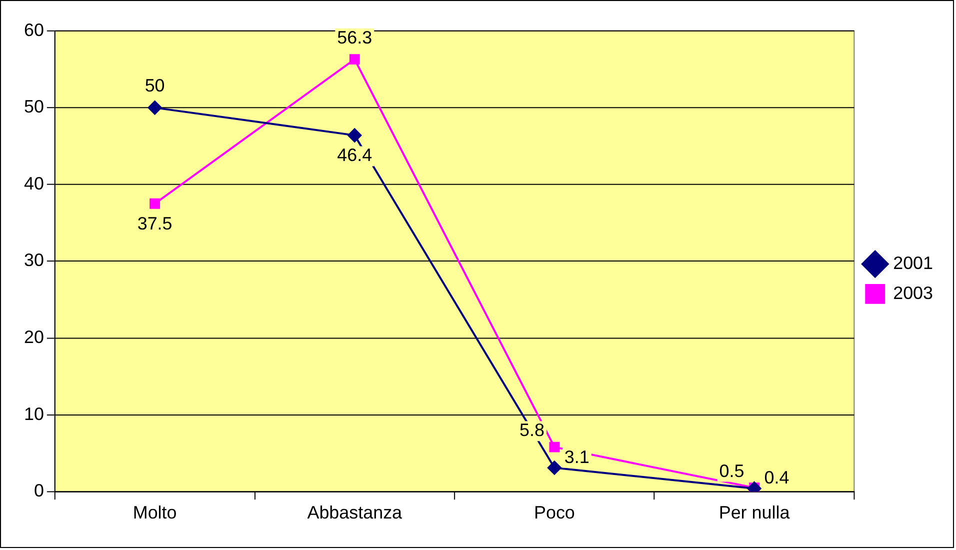 This screenshot has height=550, width=956. What do you see at coordinates (154, 86) in the screenshot?
I see `data-label: 50` at bounding box center [154, 86].